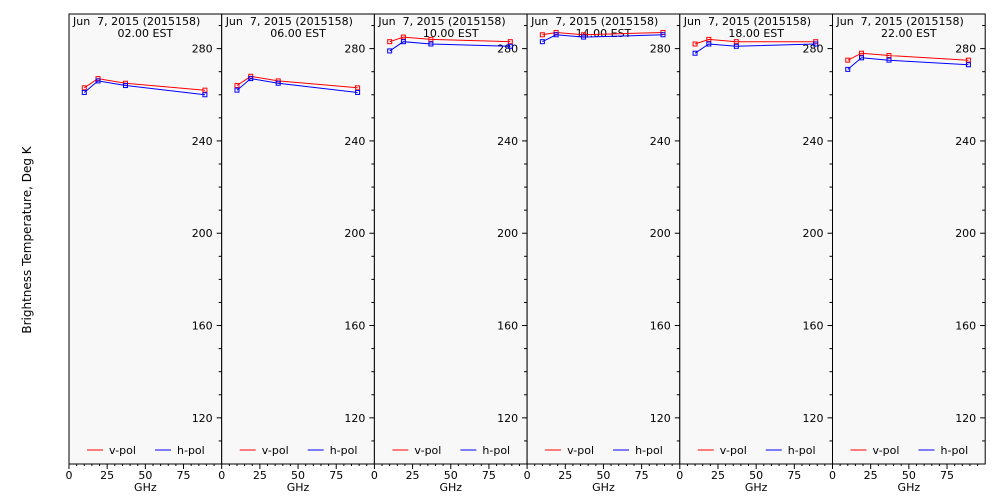 Image resolution: width=1000 pixels, height=500 pixels. What do you see at coordinates (146, 33) in the screenshot?
I see `panel-subtitle: 02.00 EST` at bounding box center [146, 33].